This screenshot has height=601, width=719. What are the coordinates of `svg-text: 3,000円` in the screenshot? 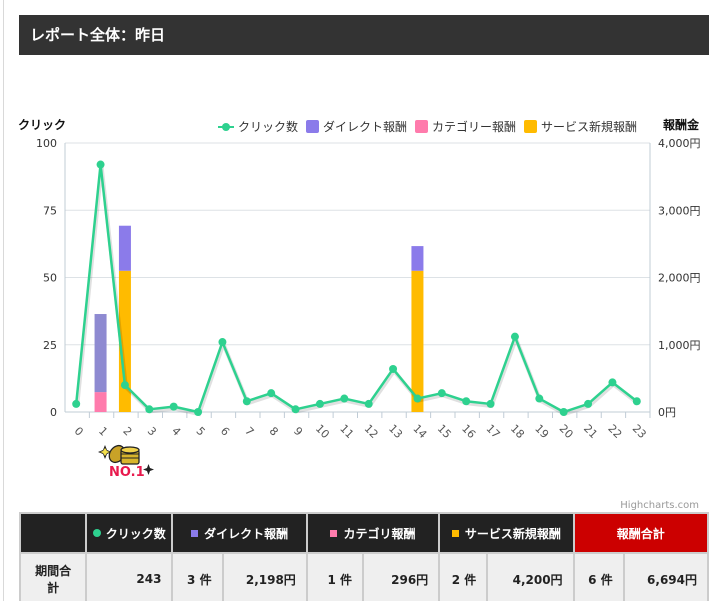 It's located at (679, 210).